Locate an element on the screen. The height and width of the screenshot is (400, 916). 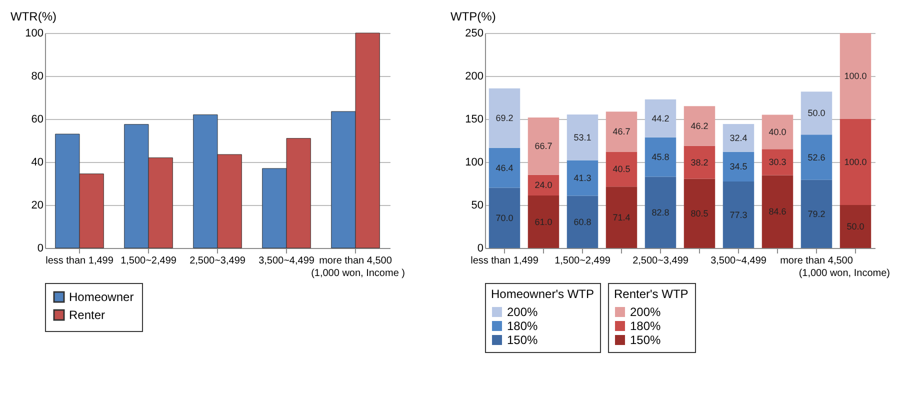
data-label: 32.4 is located at coordinates (739, 137).